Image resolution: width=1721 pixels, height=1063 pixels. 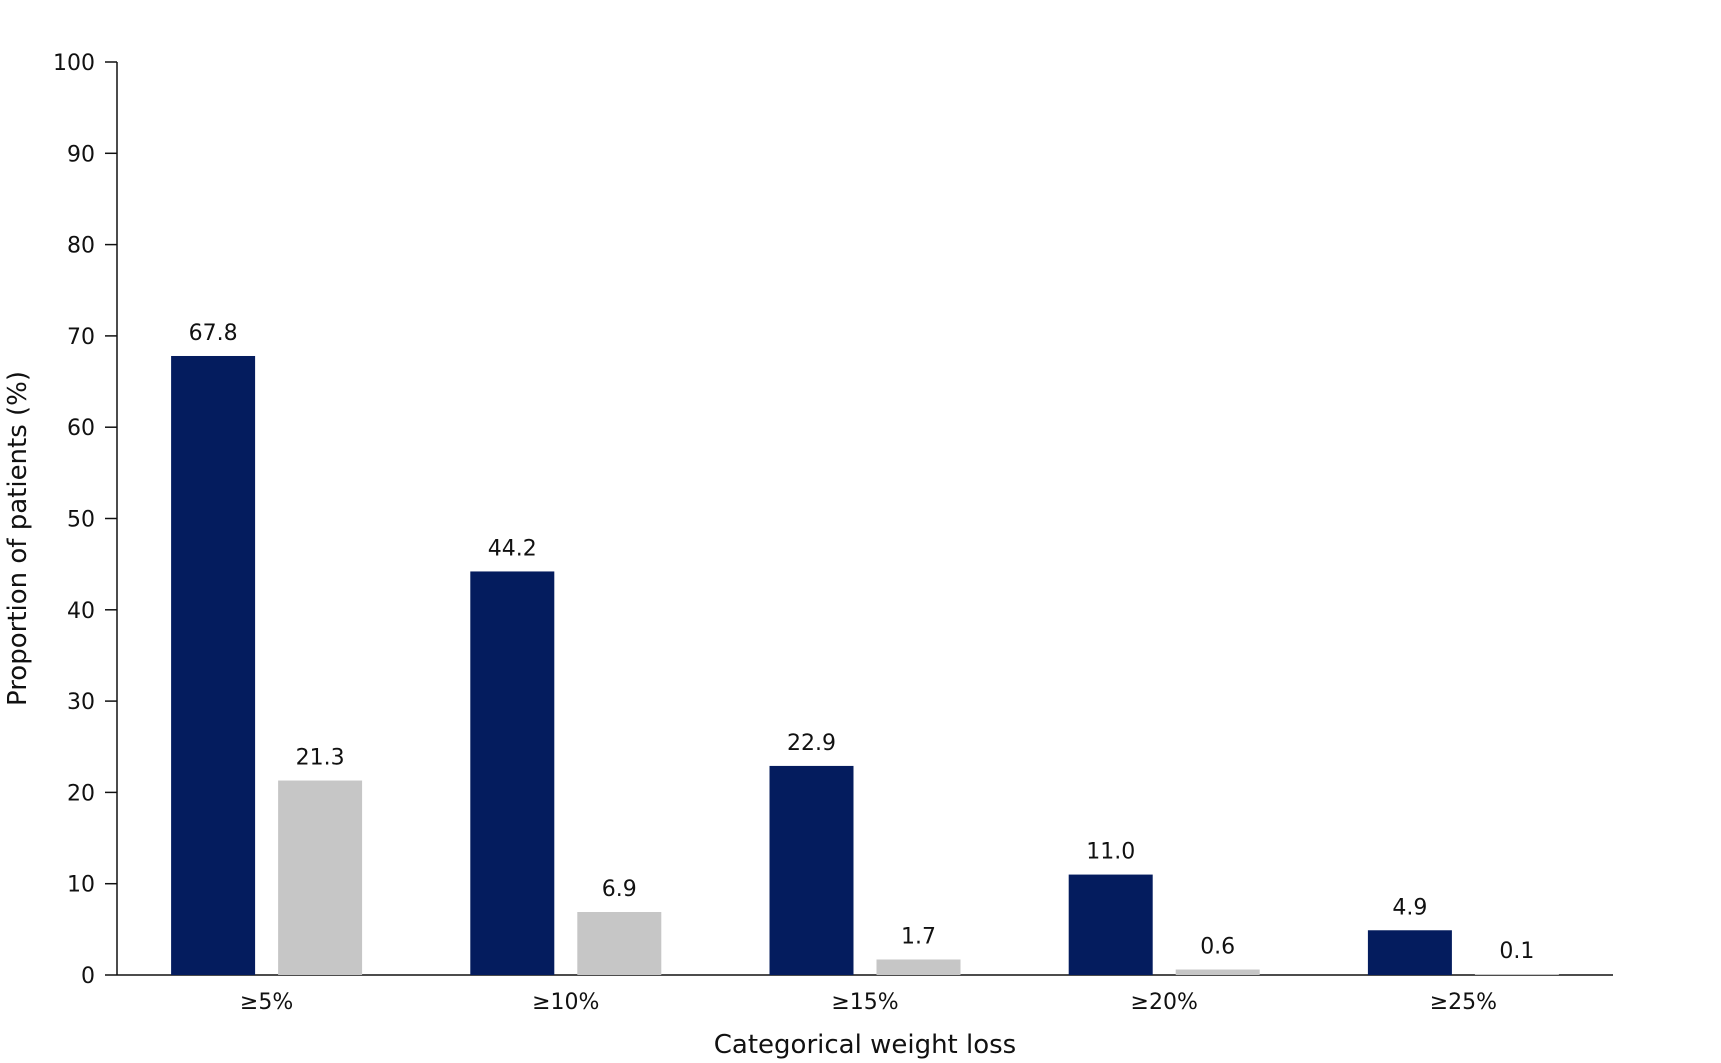 What do you see at coordinates (864, 1002) in the screenshot?
I see `x-tick-label: ≥15%` at bounding box center [864, 1002].